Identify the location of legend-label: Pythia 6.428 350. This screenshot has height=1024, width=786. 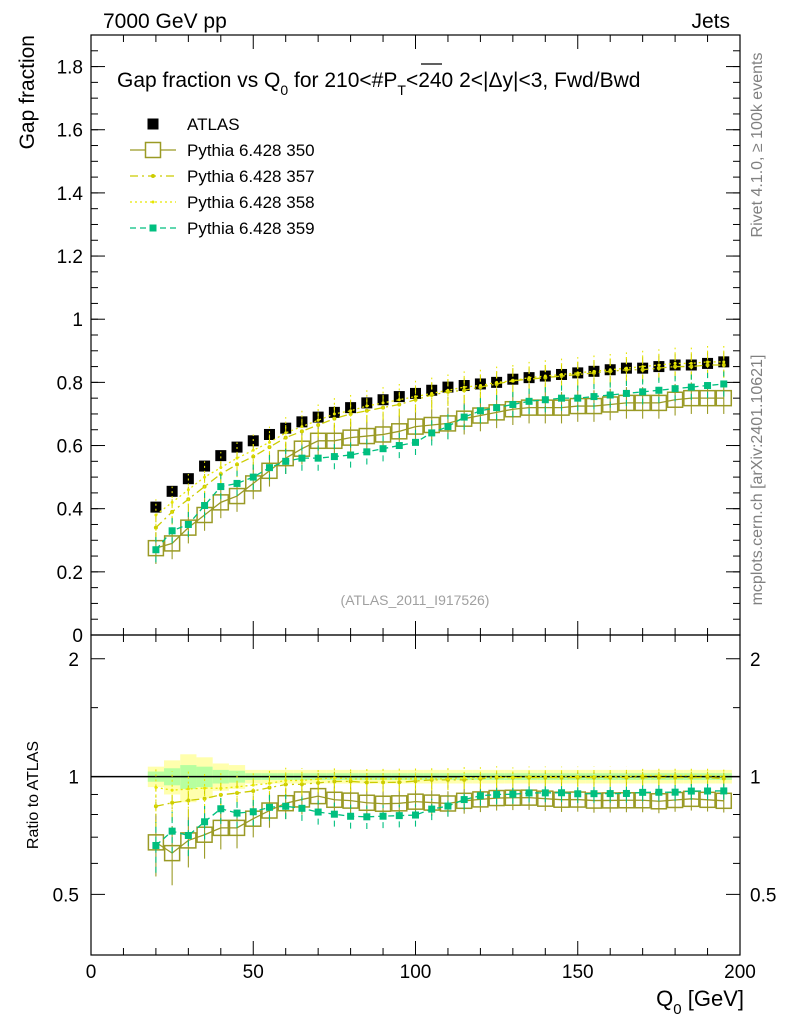
(251, 150).